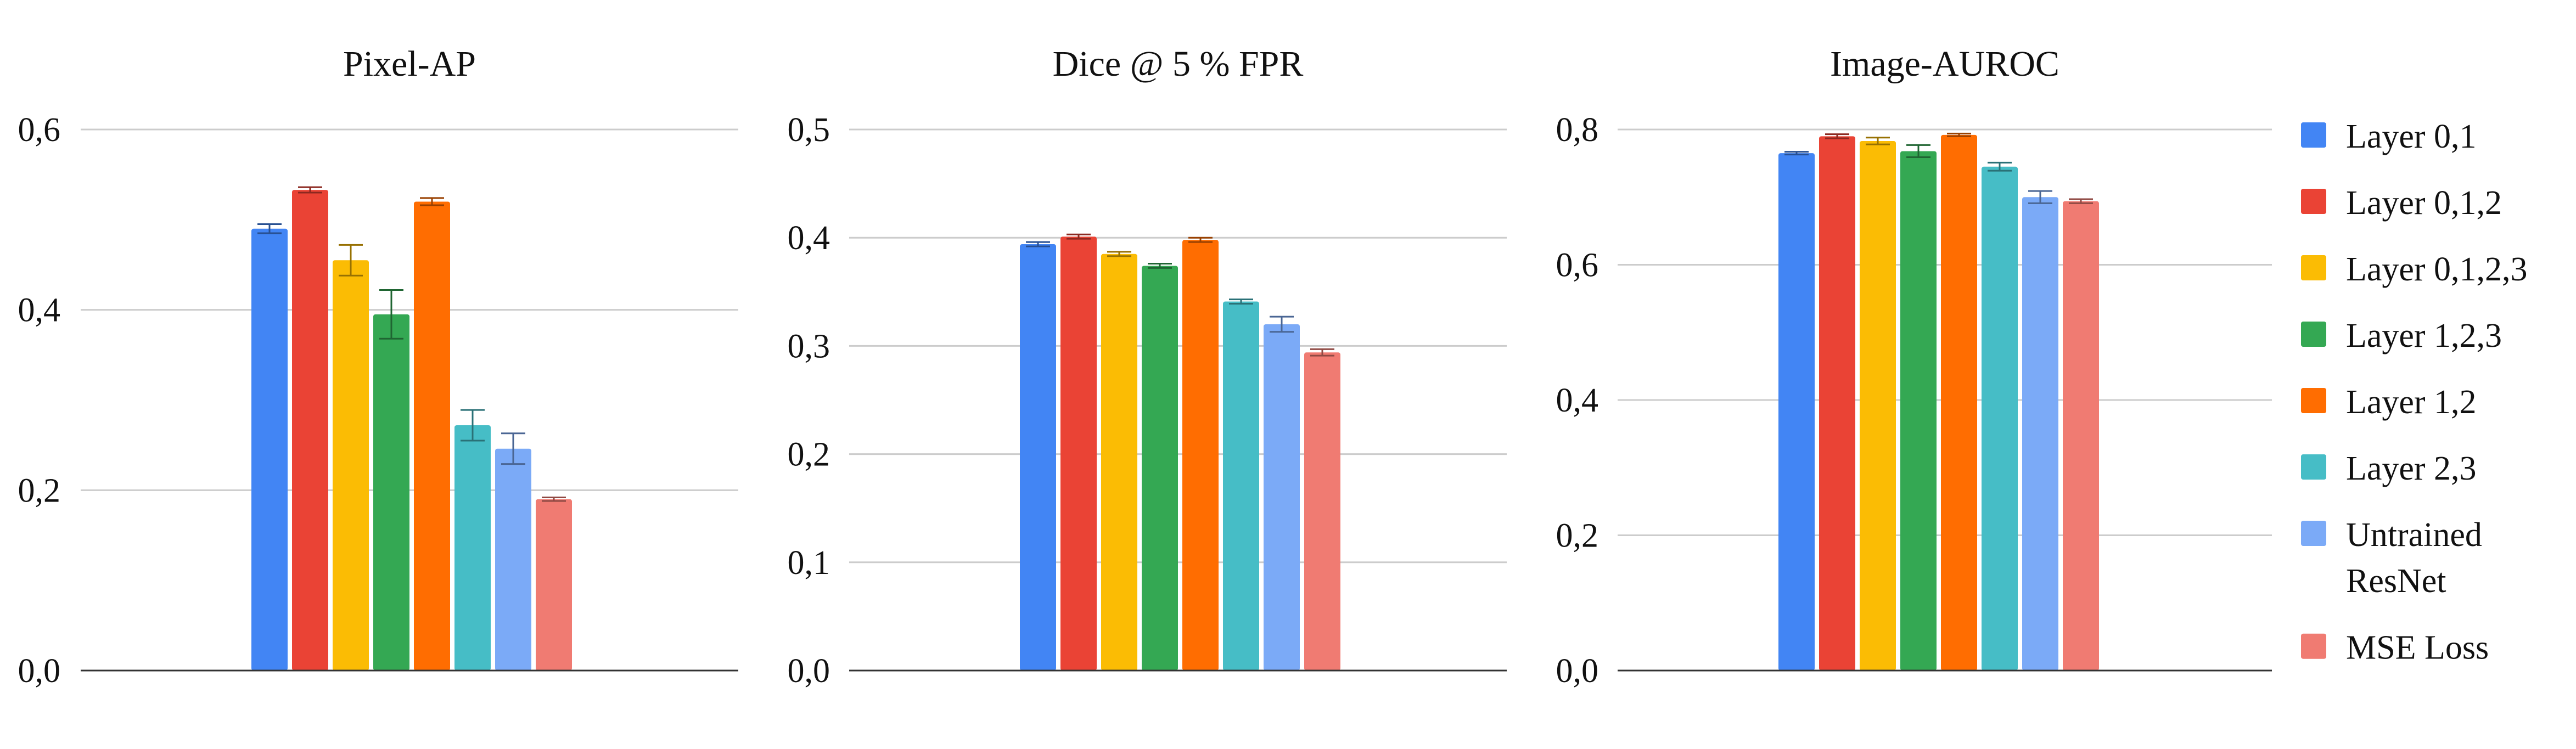 This screenshot has width=2576, height=749. Describe the element at coordinates (1944, 64) in the screenshot. I see `chart-title: Image-AUROC` at that location.